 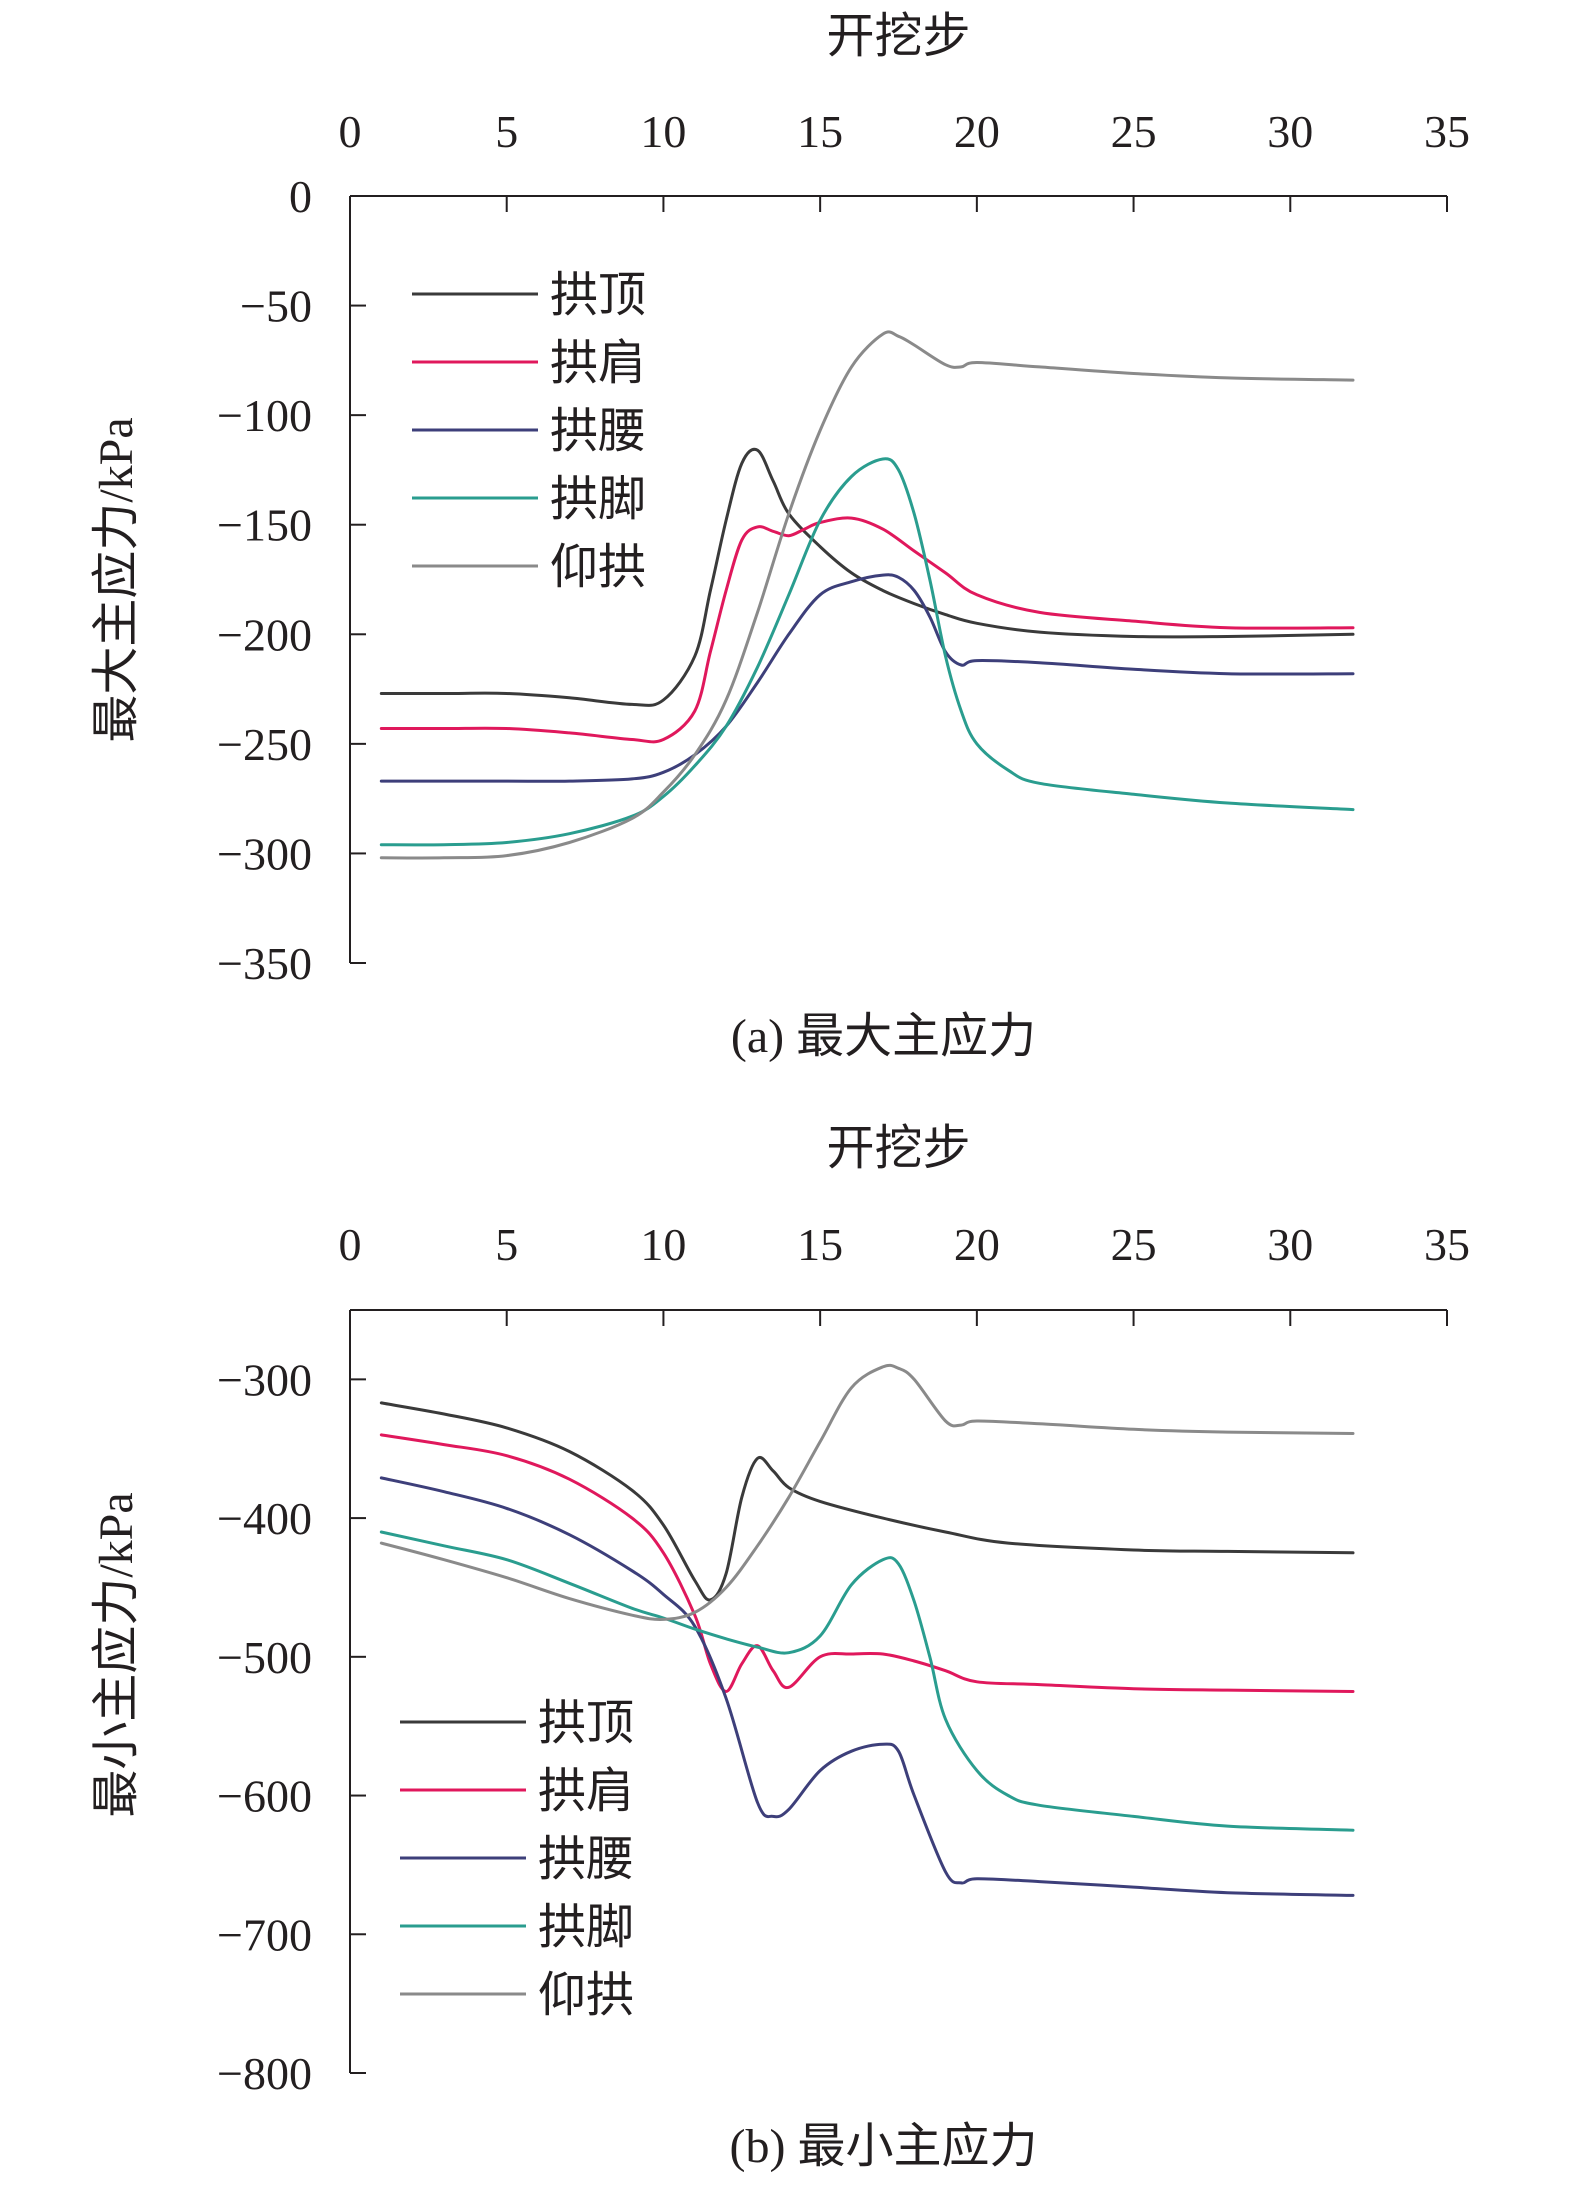 I want to click on y-tick-label: −350, so click(x=264, y=963).